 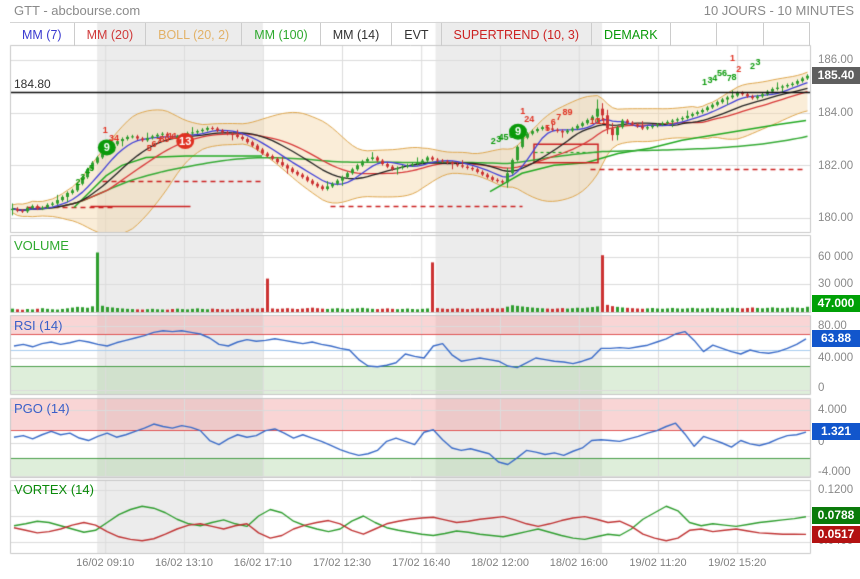 I want to click on x-tick-label: 16/02 17:10, so click(x=262, y=563).